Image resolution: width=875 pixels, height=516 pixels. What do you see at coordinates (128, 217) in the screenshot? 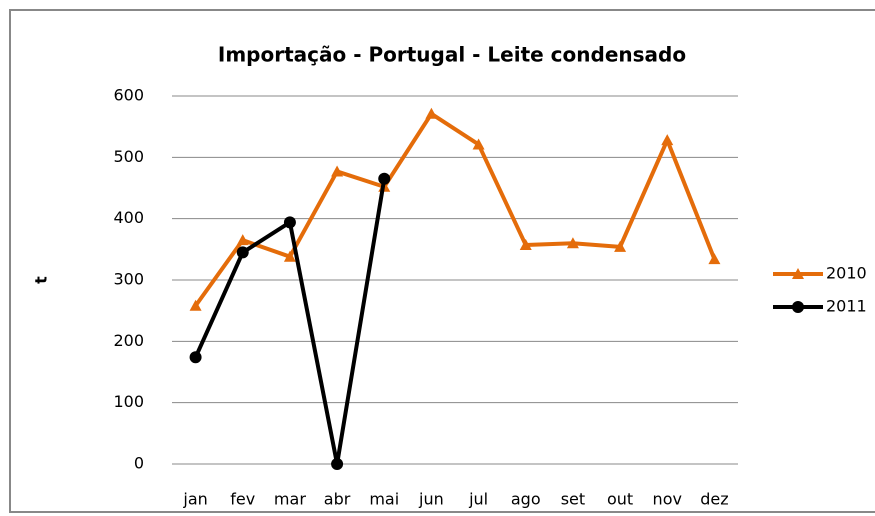
I see `y-tick-label: 400` at bounding box center [128, 217].